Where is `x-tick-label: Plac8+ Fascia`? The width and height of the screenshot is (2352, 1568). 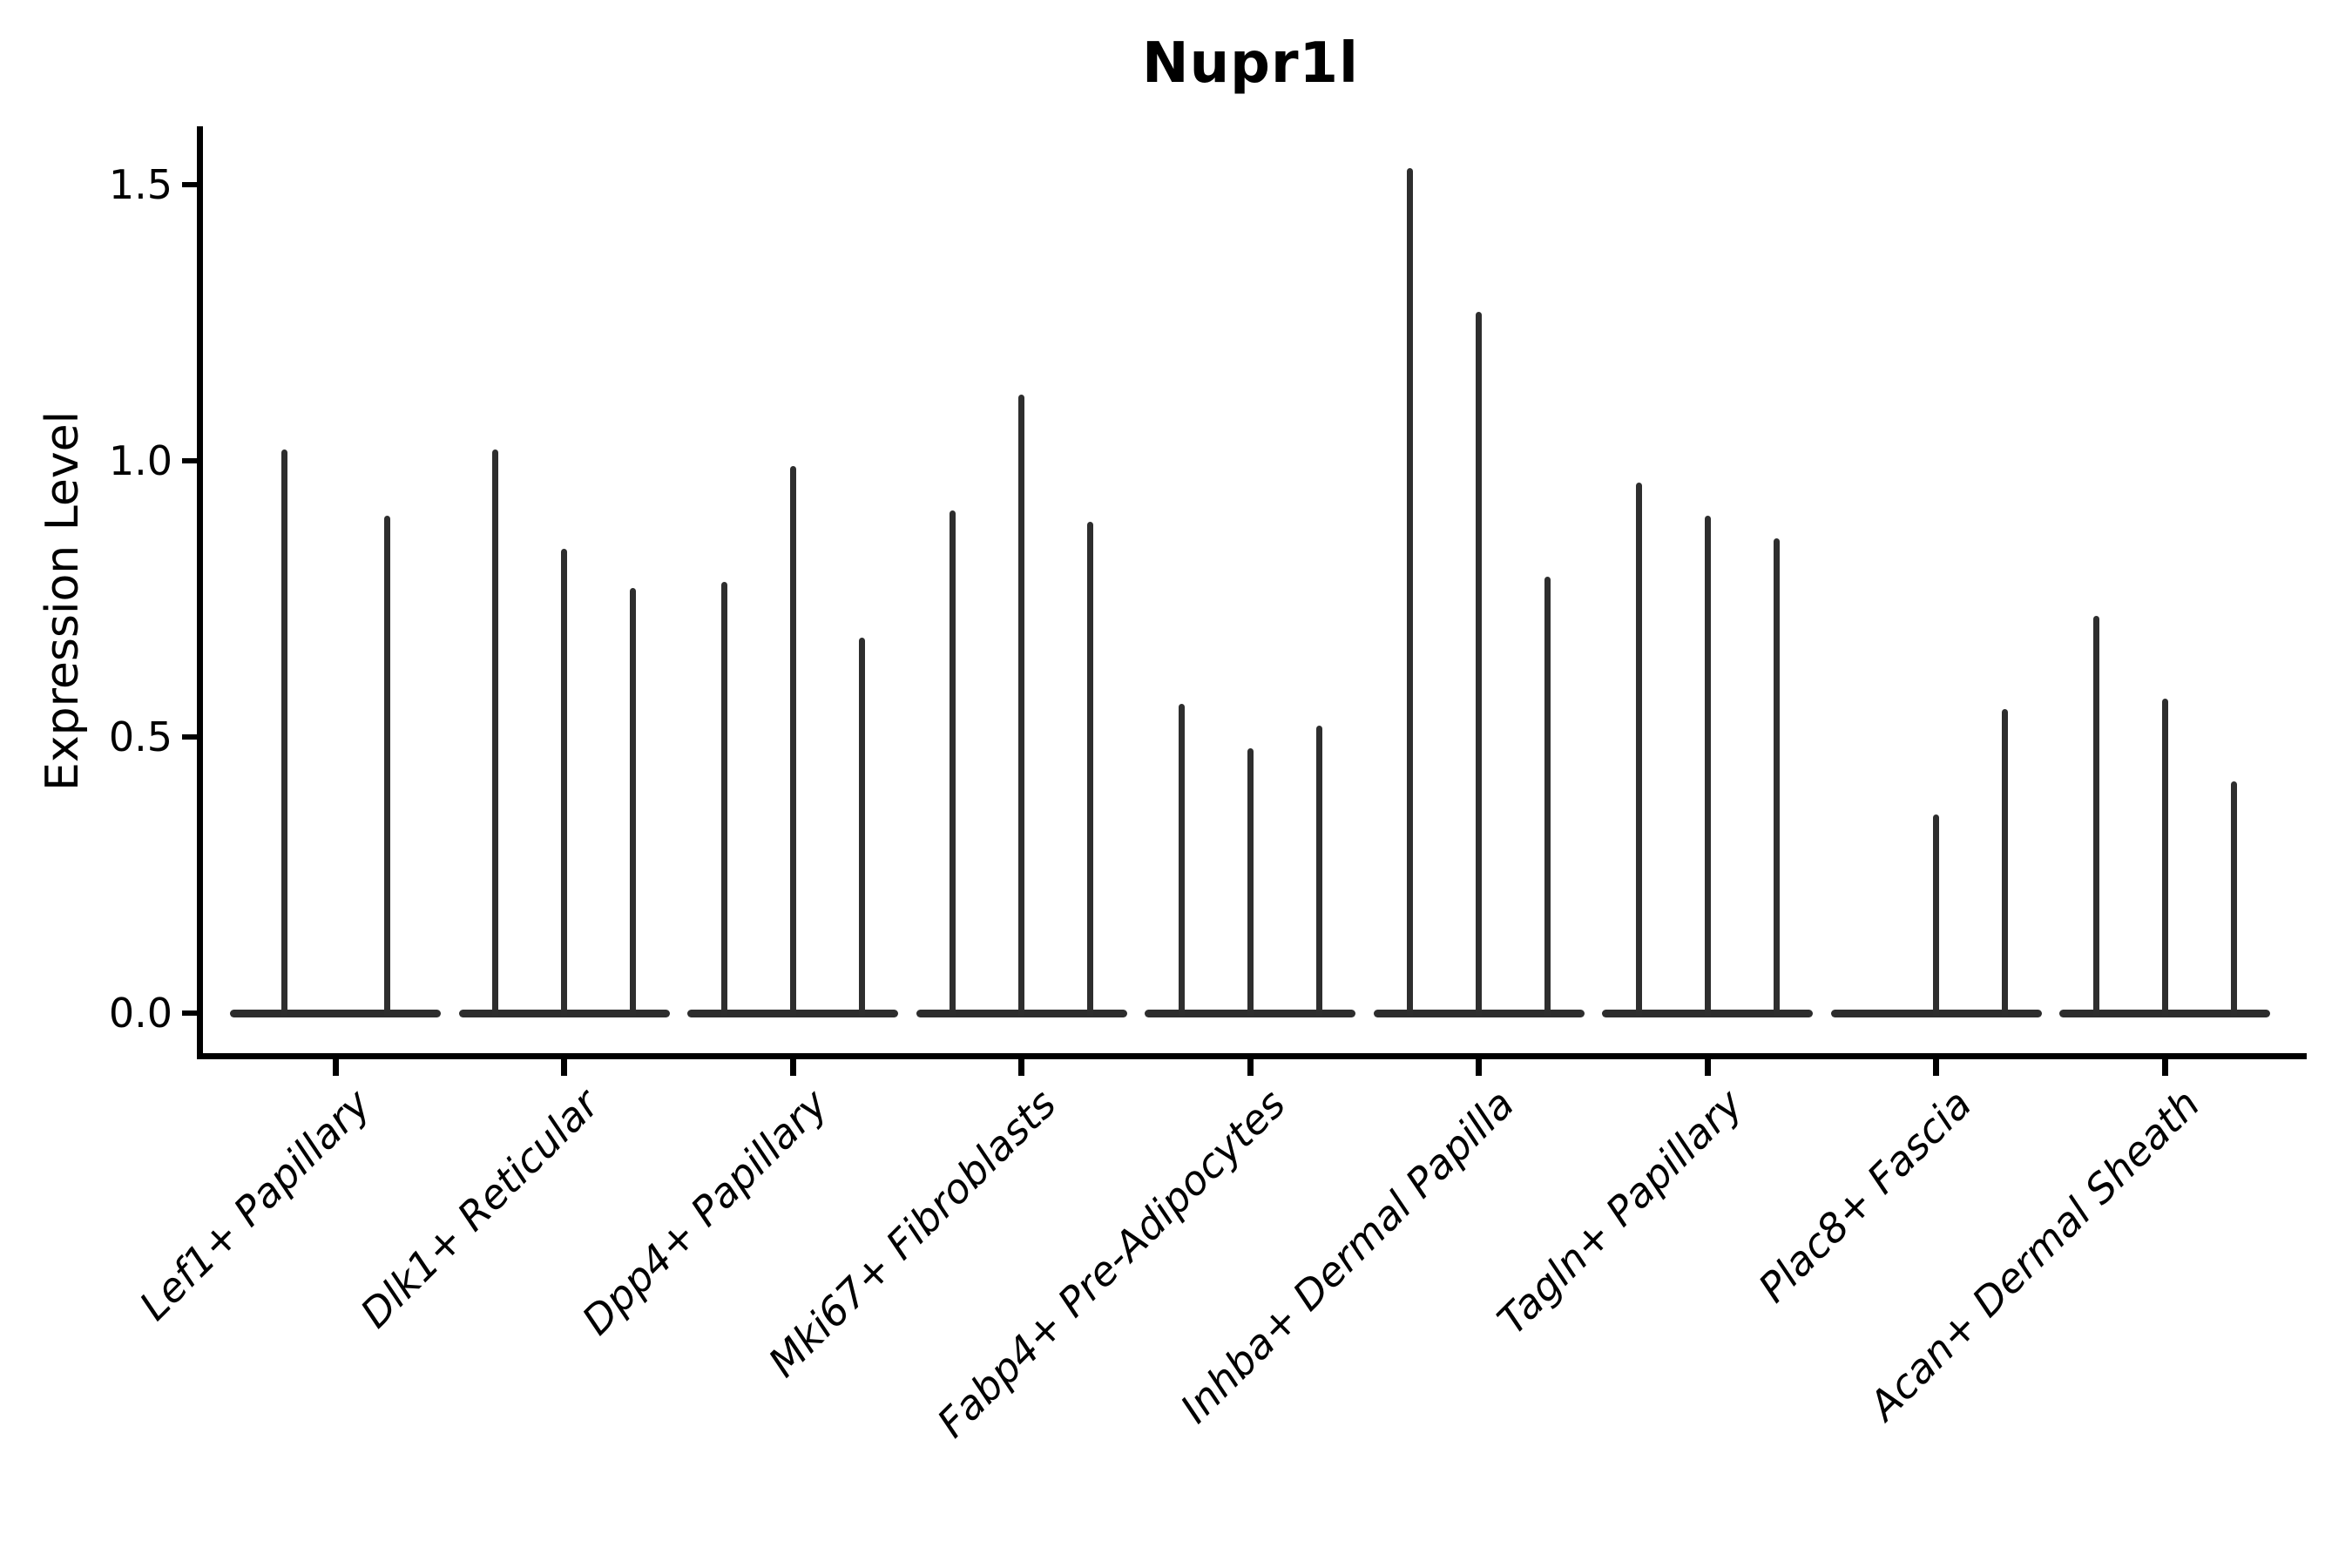
x-tick-label: Plac8+ Fascia is located at coordinates (1865, 1196).